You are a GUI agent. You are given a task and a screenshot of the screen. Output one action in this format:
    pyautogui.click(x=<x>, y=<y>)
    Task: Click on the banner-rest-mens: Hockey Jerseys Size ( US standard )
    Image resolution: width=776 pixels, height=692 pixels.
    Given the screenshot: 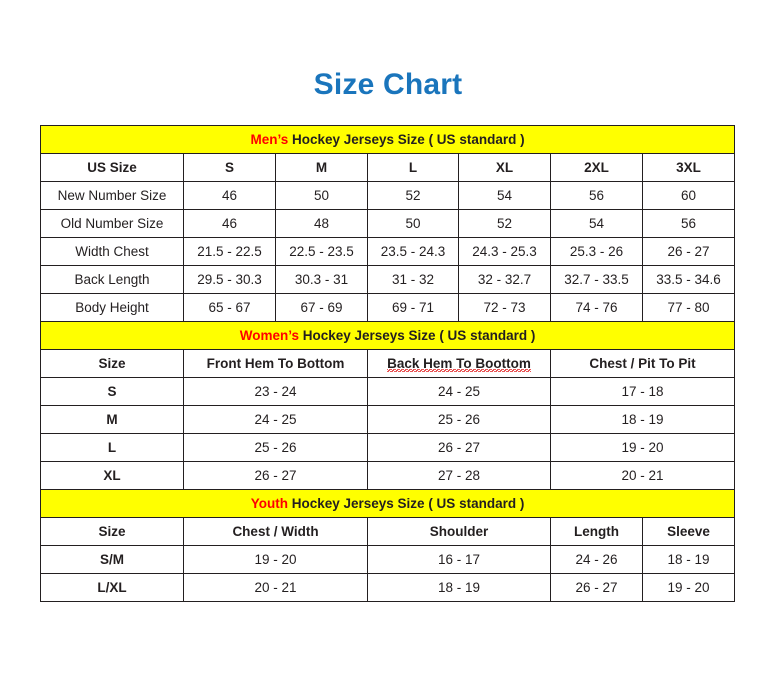 What is the action you would take?
    pyautogui.click(x=406, y=139)
    